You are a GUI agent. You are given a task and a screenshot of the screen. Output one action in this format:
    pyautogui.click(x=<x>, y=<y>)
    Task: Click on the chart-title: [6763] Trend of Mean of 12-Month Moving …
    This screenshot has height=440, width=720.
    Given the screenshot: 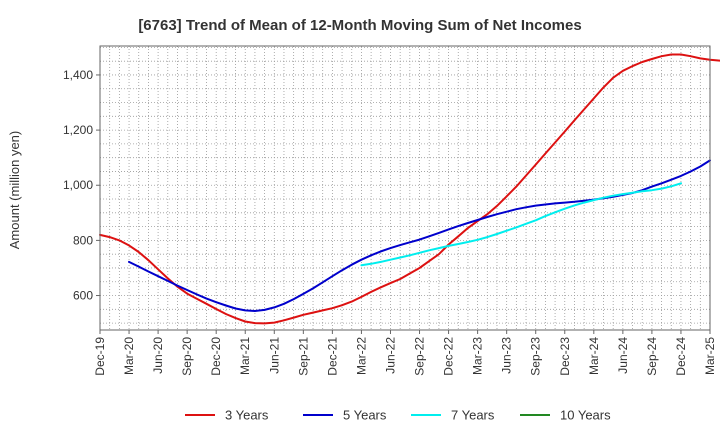 What is the action you would take?
    pyautogui.click(x=359, y=25)
    